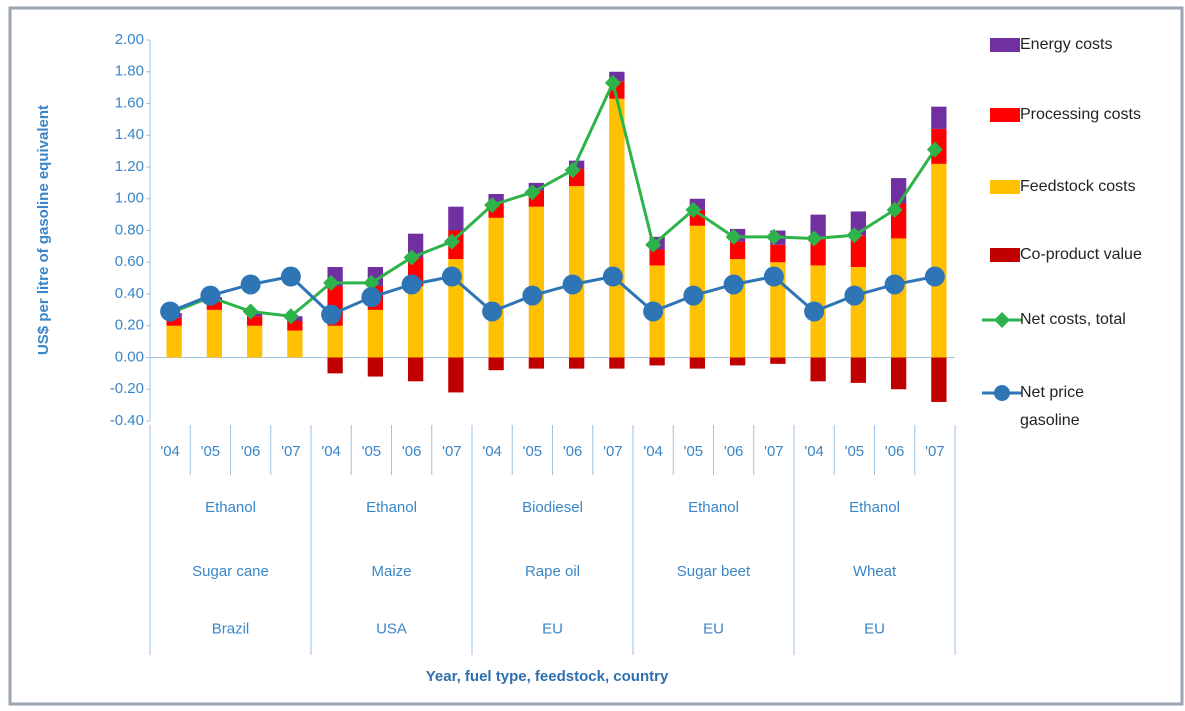  Describe the element at coordinates (127, 388) in the screenshot. I see `y-tick-label: -0.20` at that location.